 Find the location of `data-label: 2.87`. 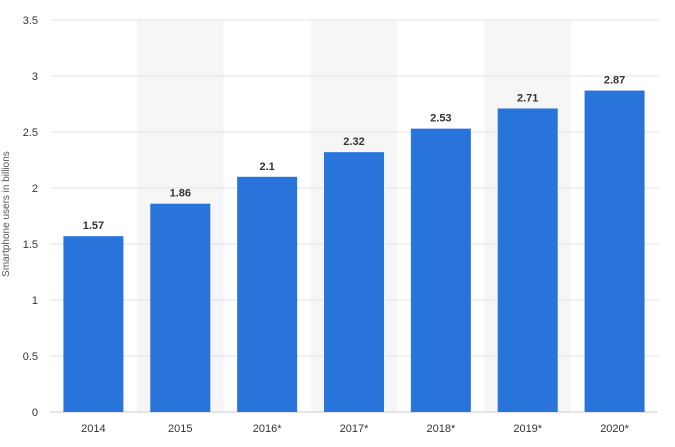

data-label: 2.87 is located at coordinates (614, 81).